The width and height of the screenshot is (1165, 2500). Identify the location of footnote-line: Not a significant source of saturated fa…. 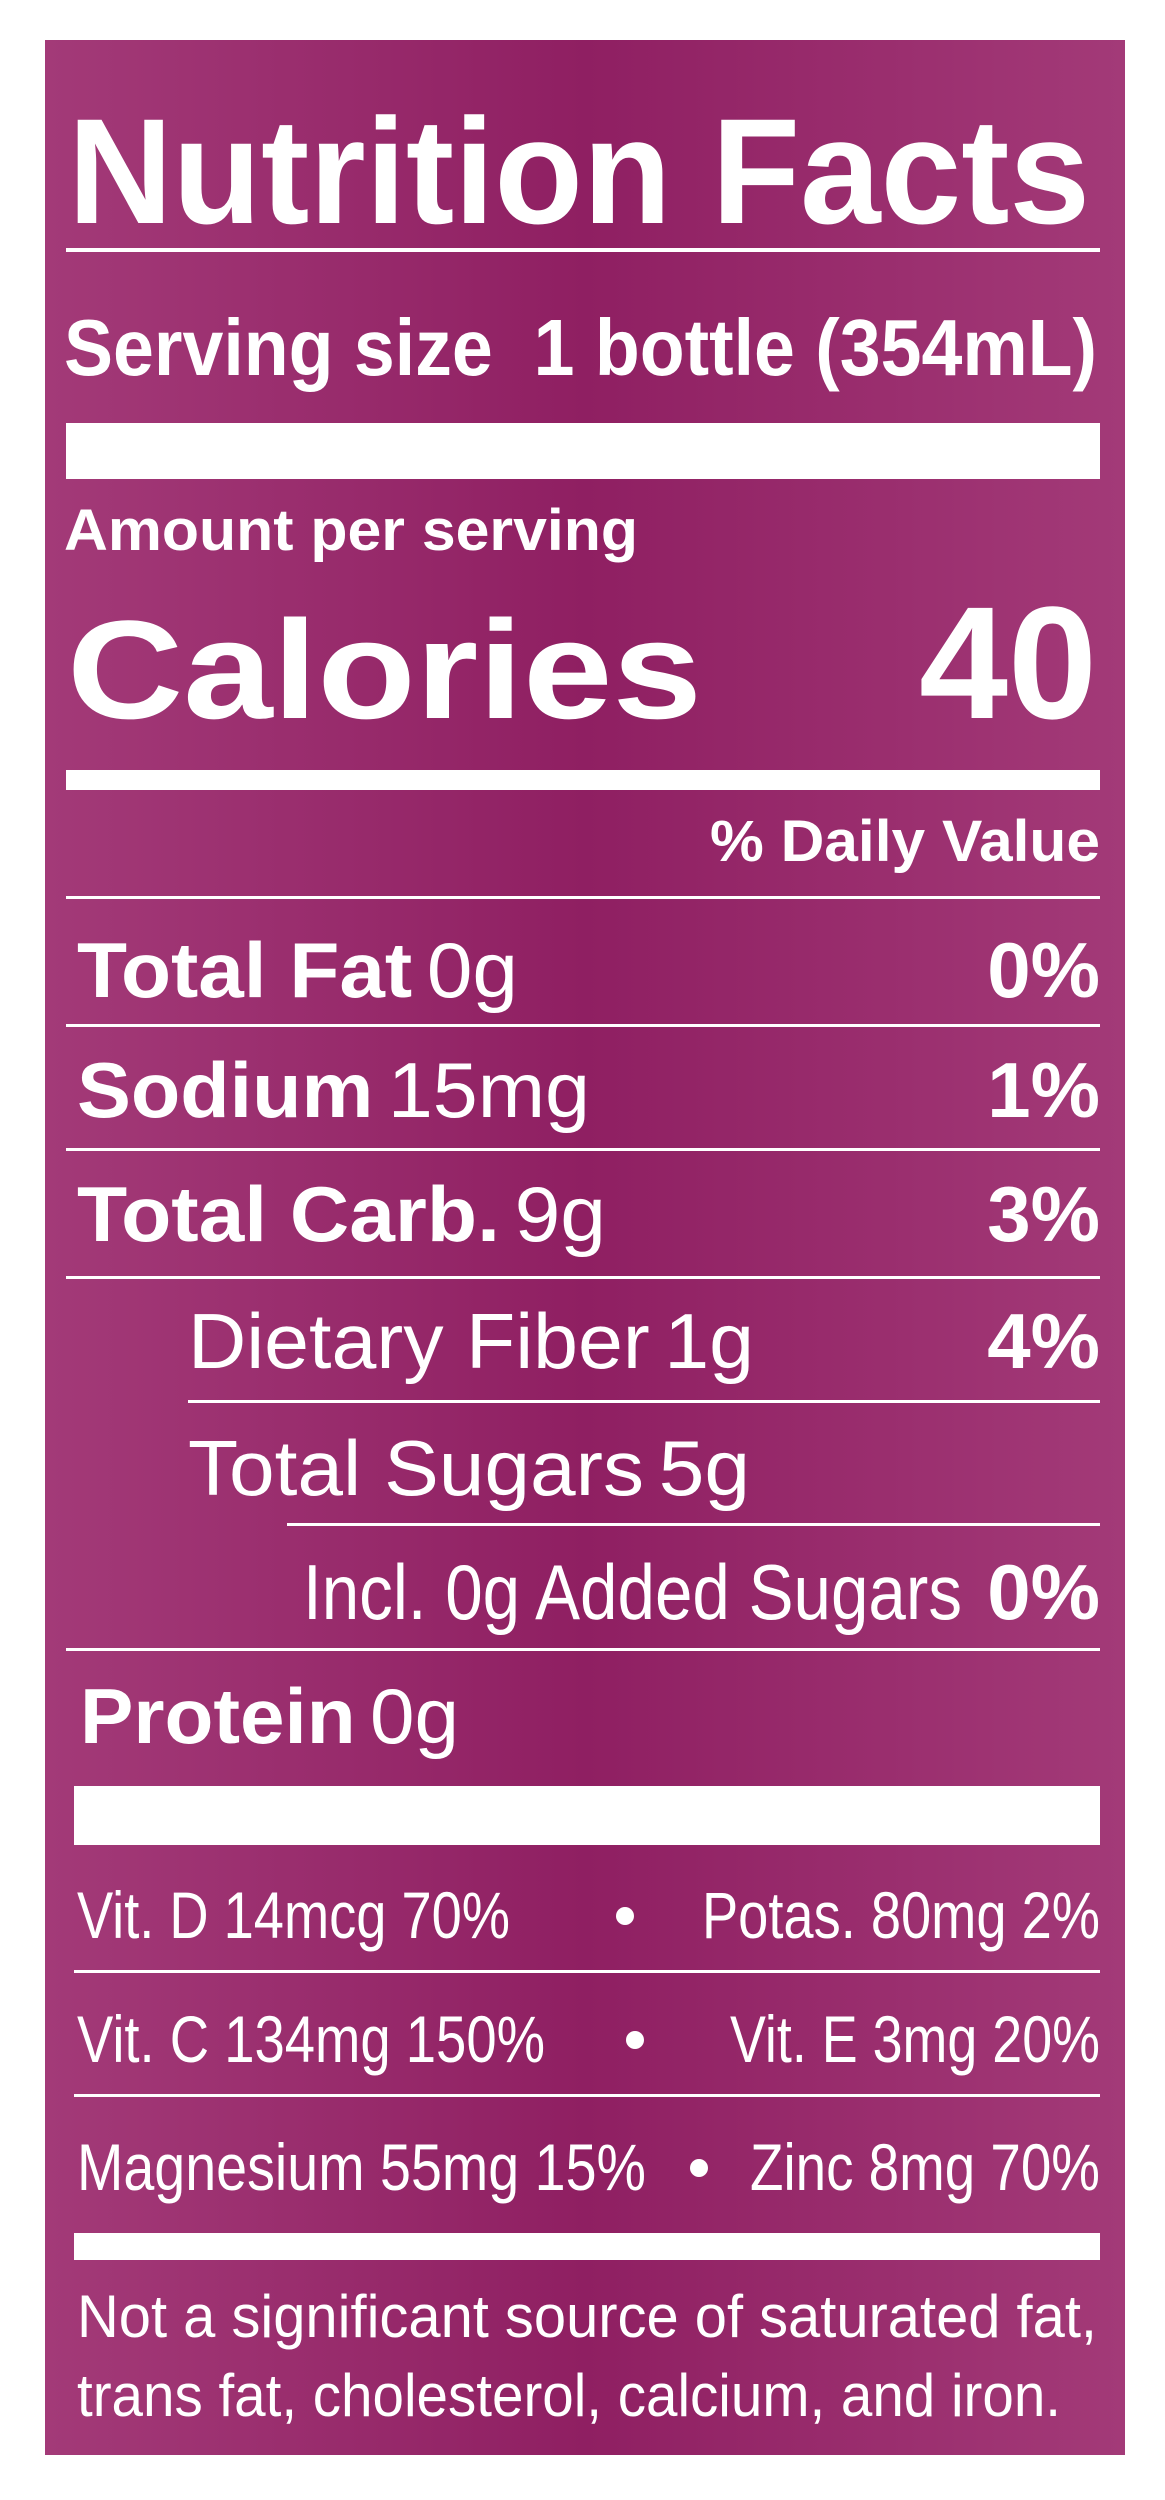
(587, 2316).